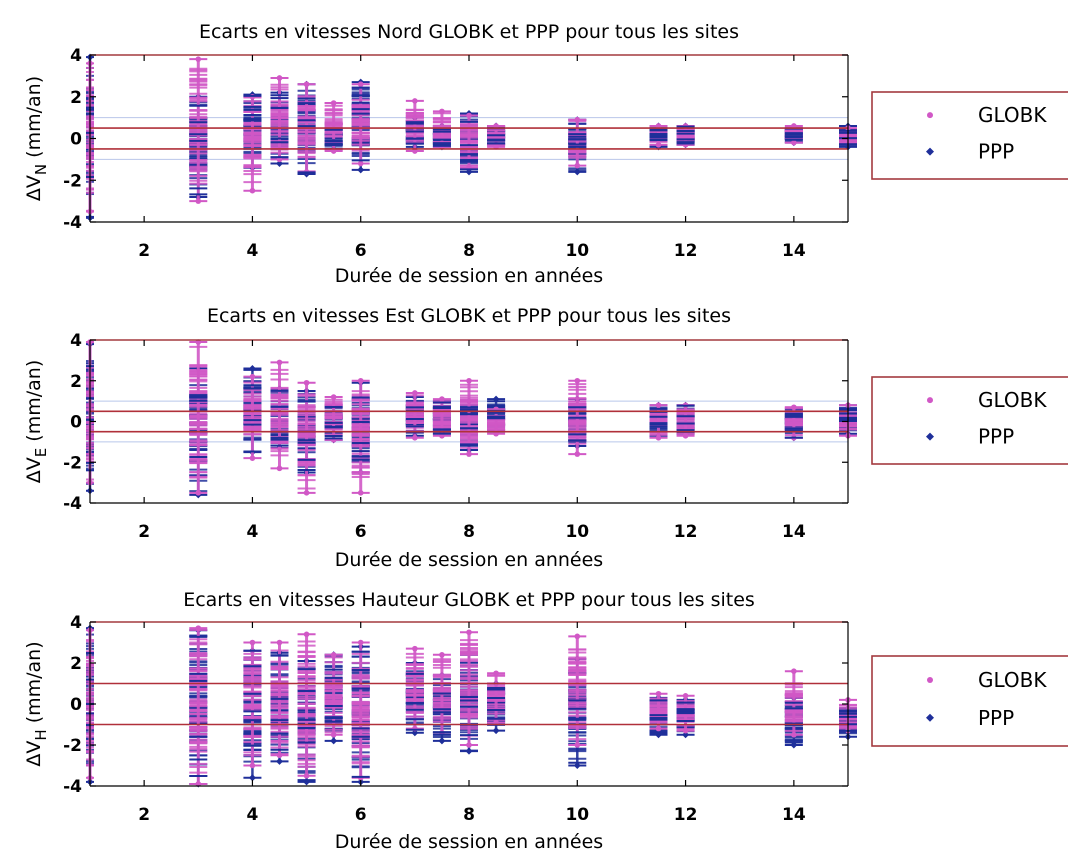 The image size is (1068, 856). I want to click on y-label-subscript: E, so click(41, 452).